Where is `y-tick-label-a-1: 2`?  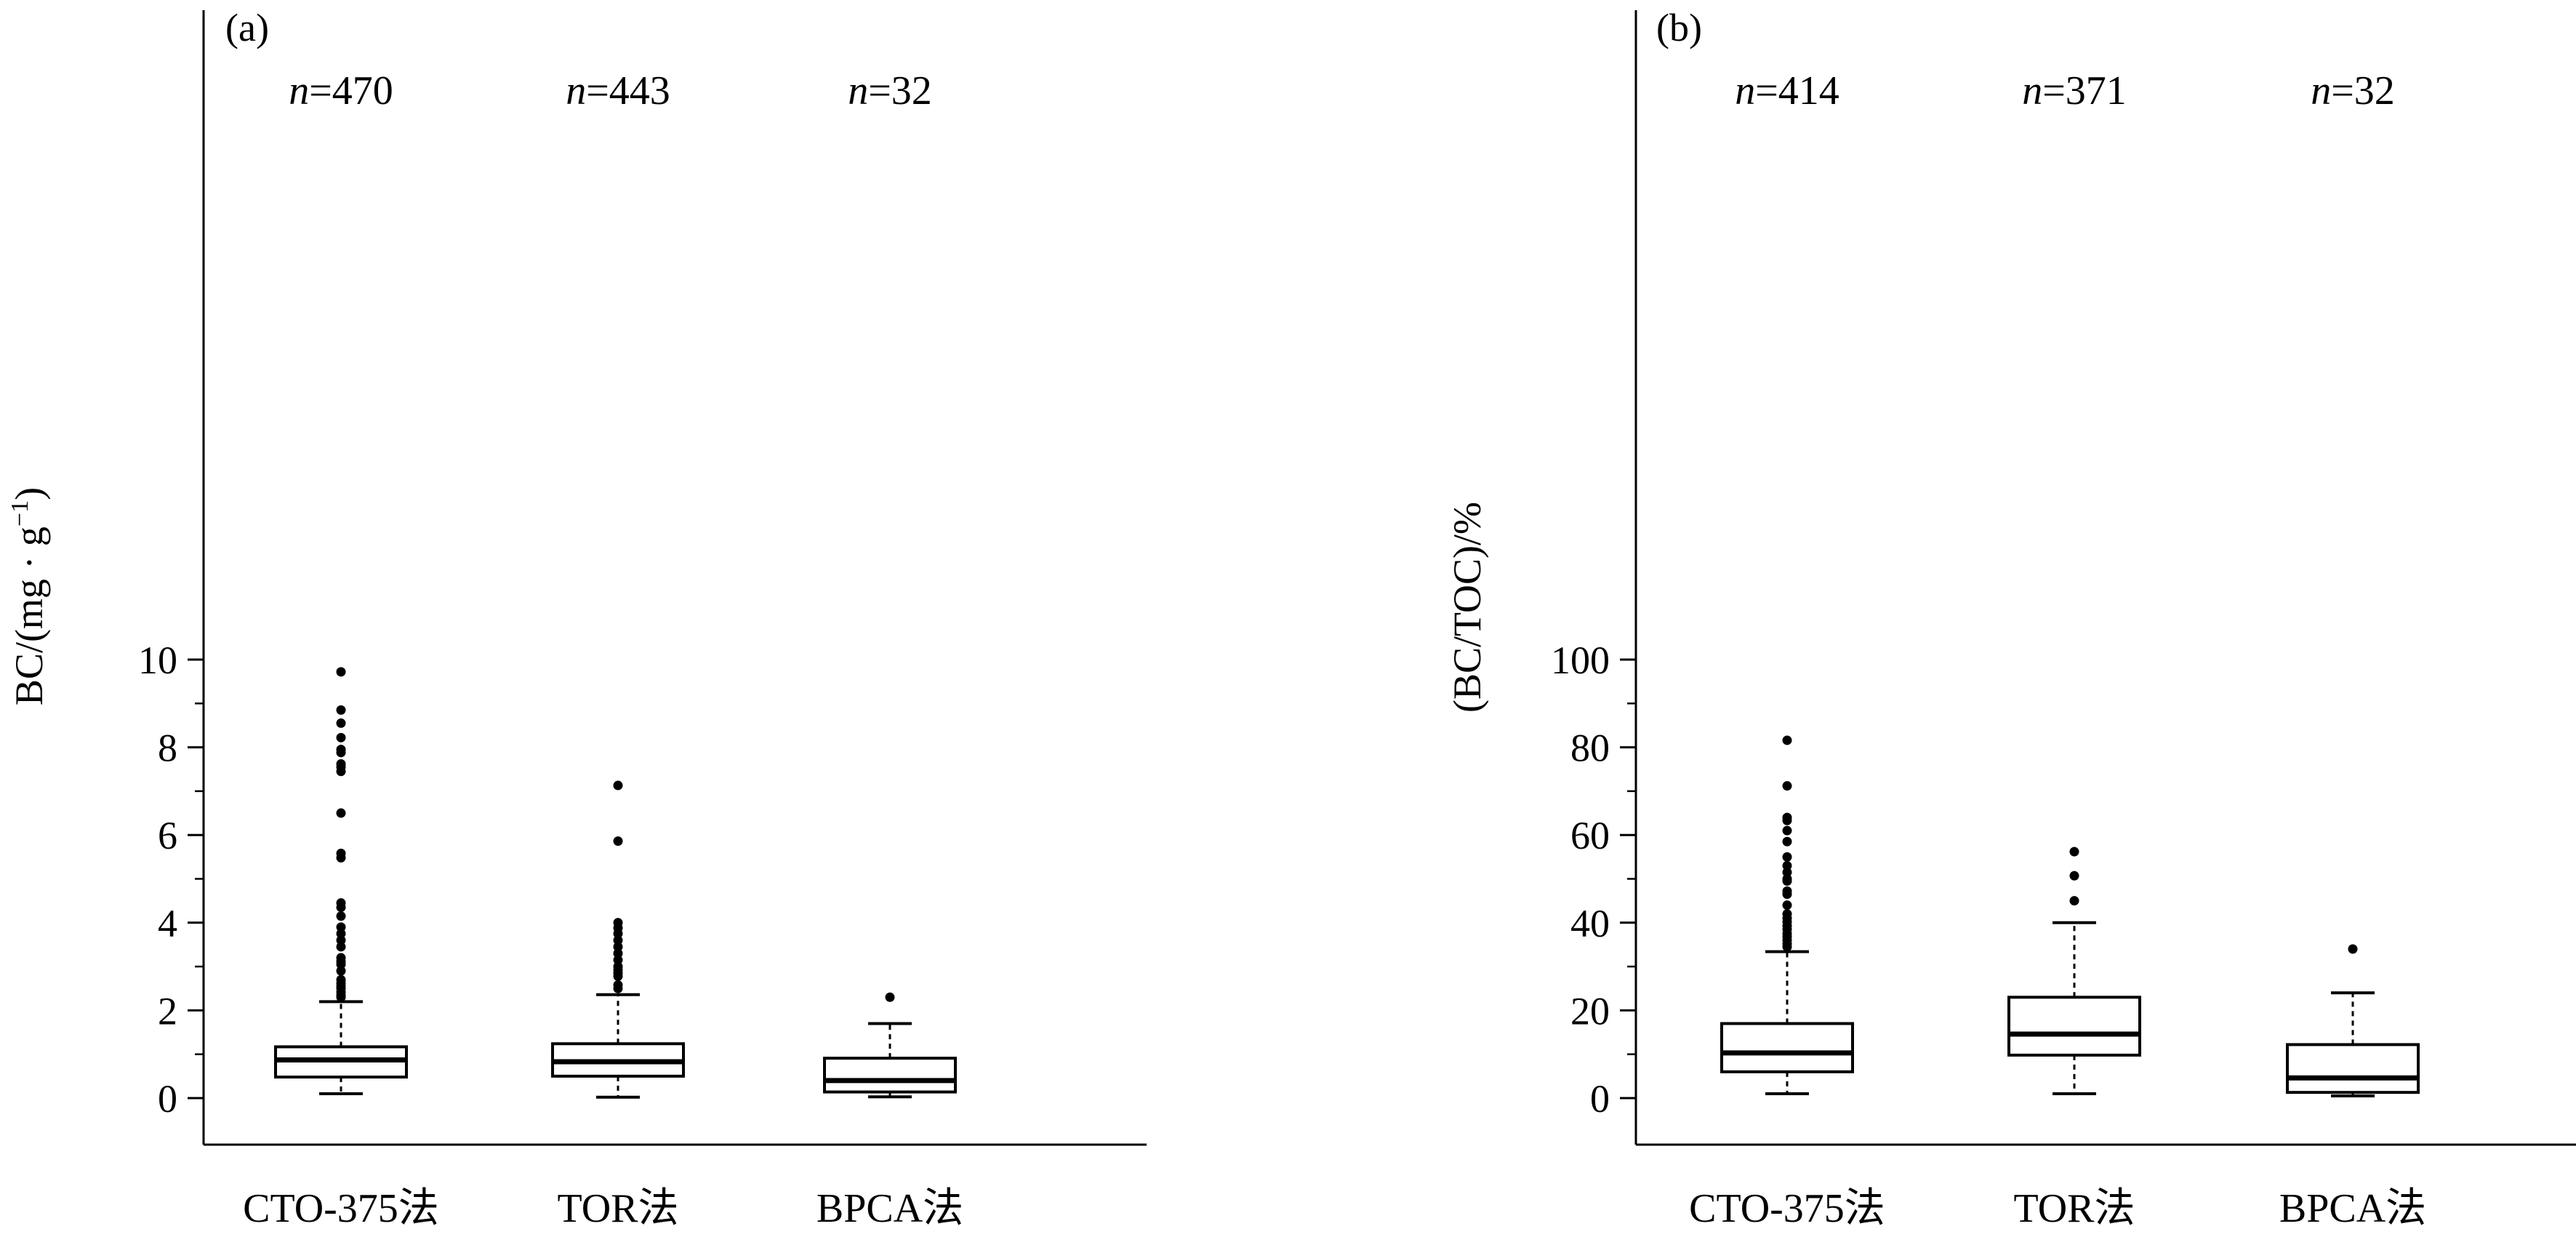
y-tick-label-a-1: 2 is located at coordinates (167, 1011).